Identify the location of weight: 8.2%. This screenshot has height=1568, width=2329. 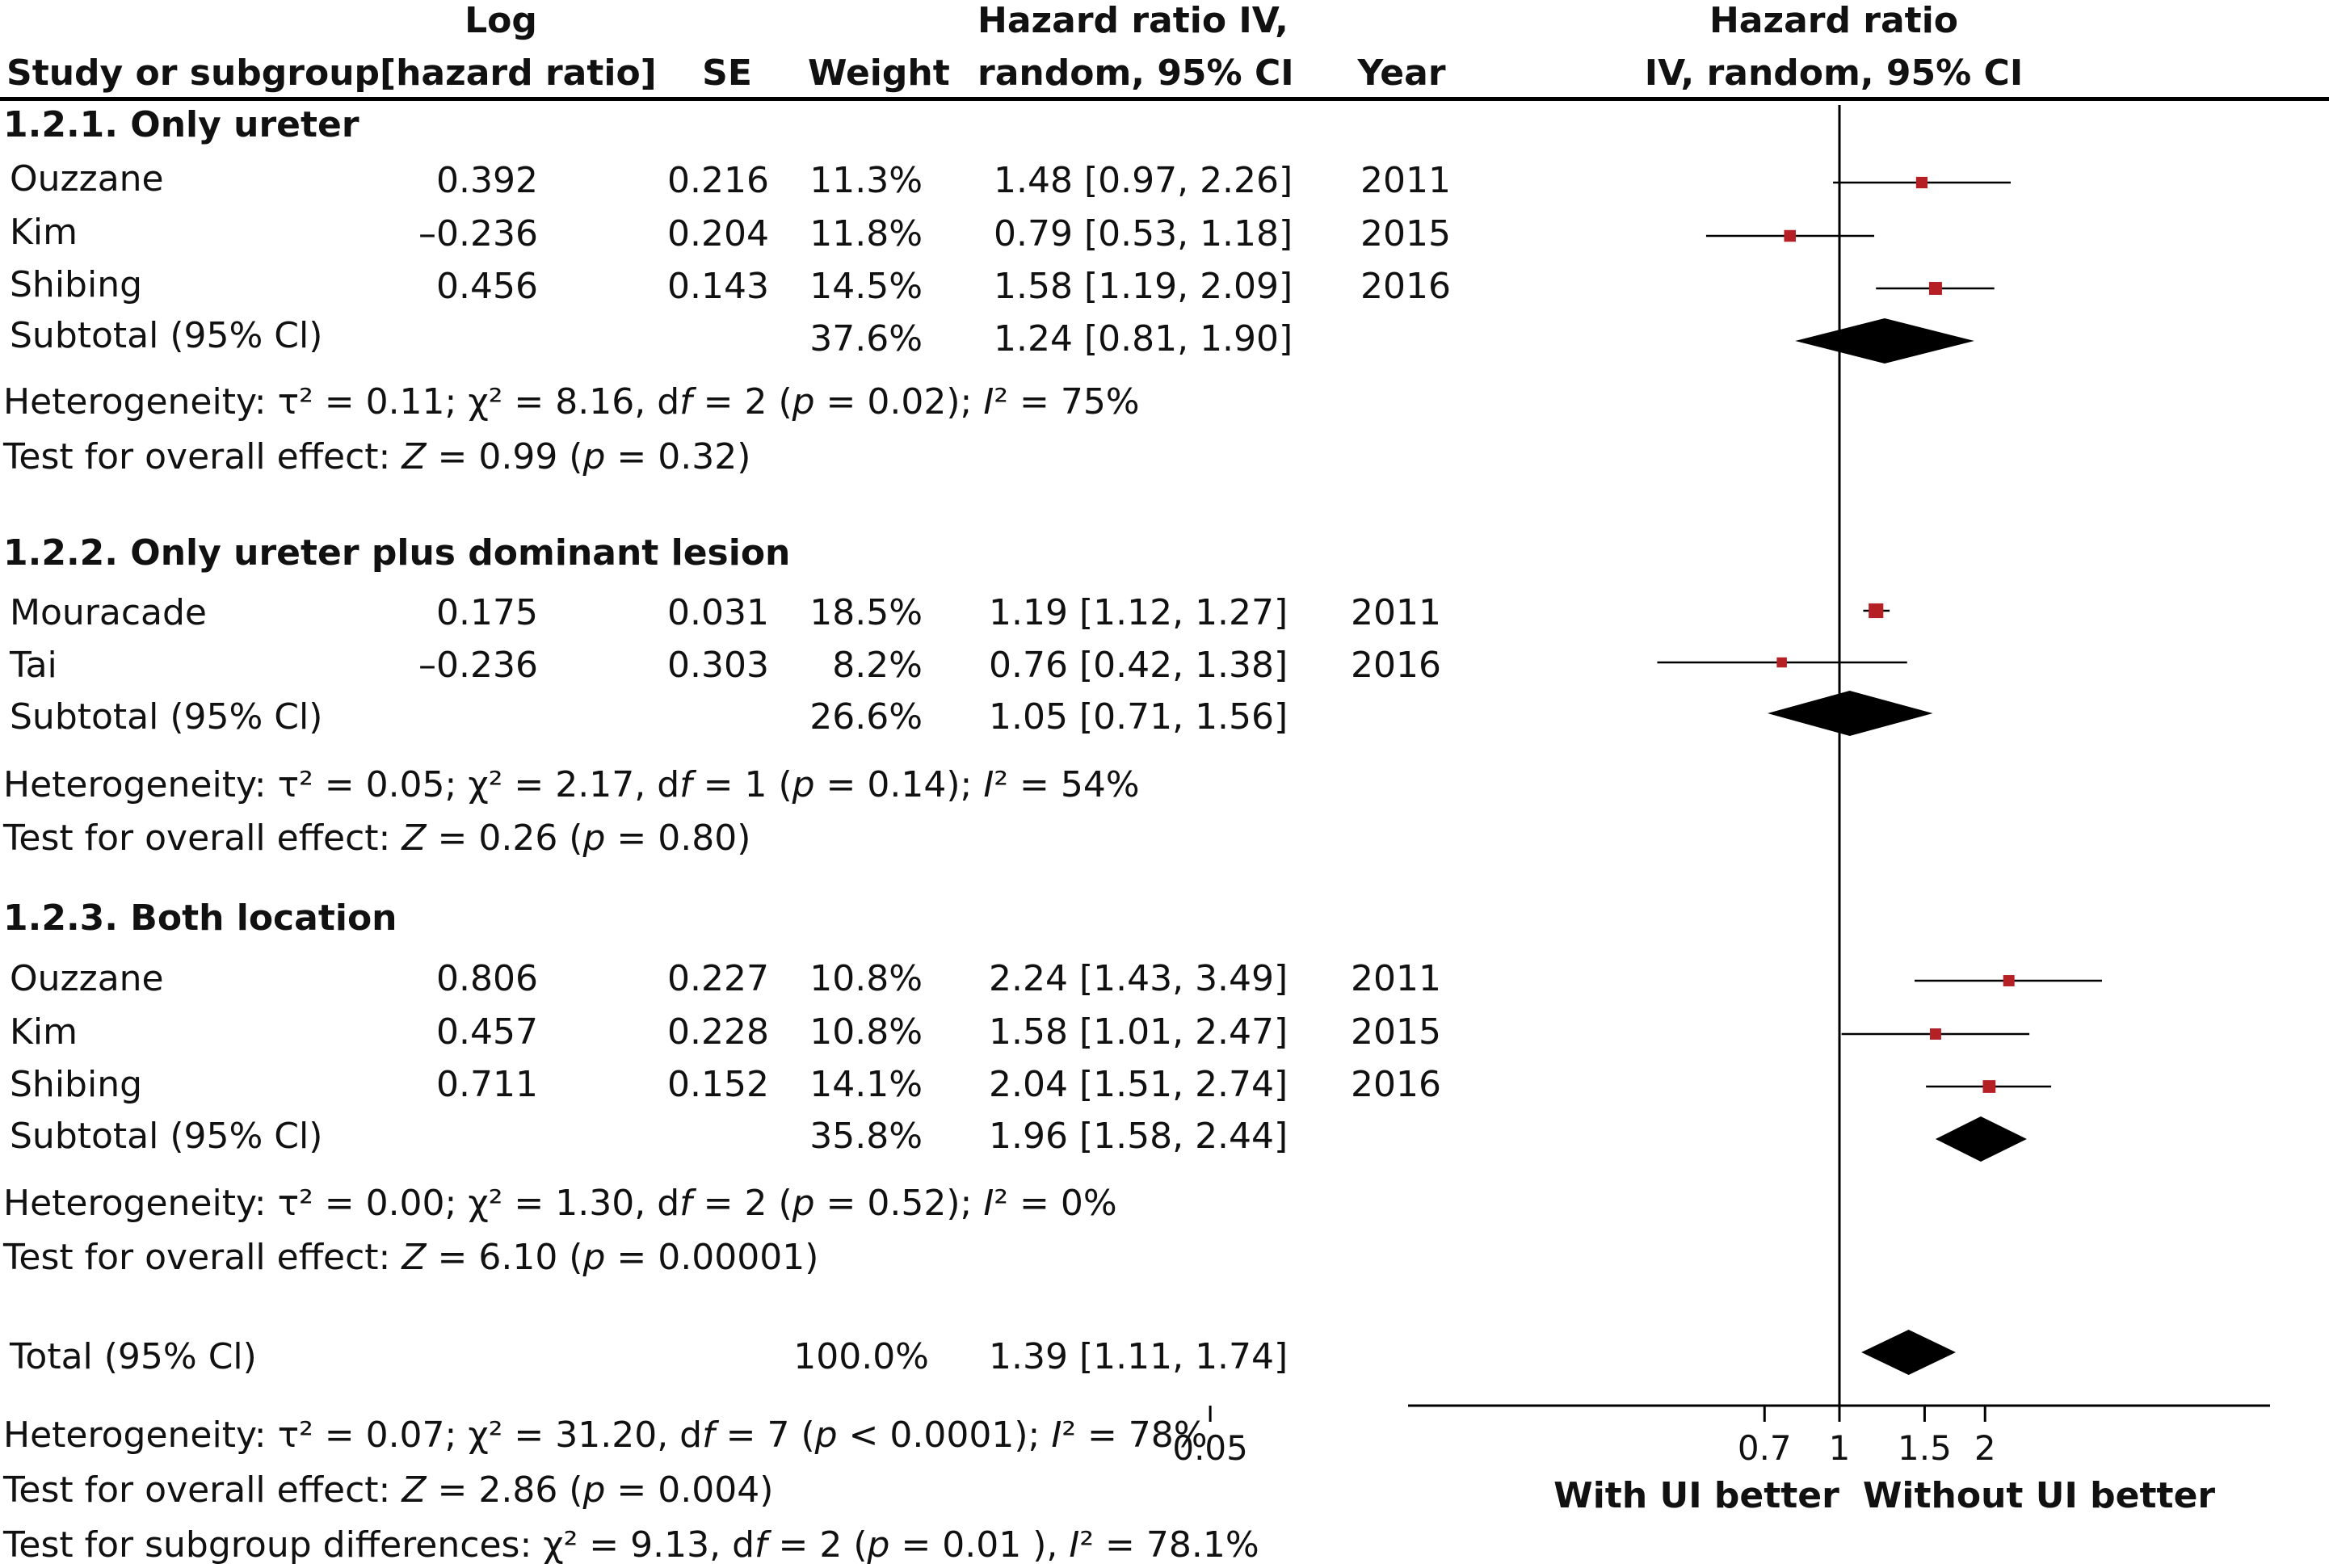
(877, 665).